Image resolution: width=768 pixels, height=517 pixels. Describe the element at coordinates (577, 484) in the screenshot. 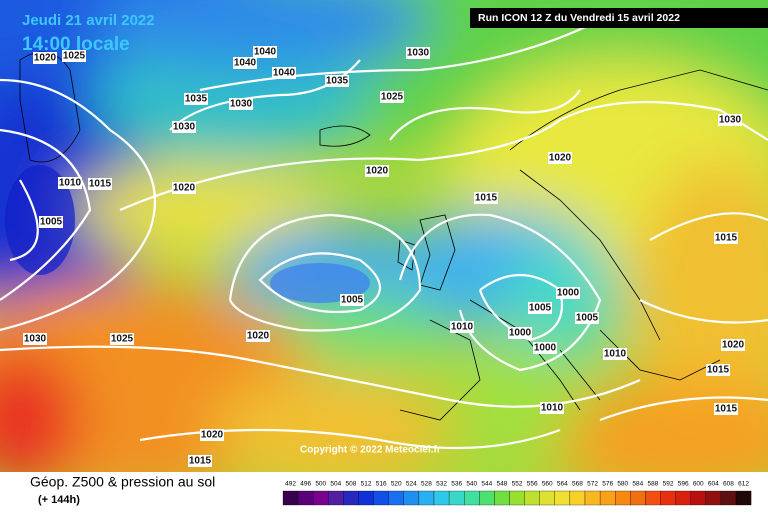

I see `colorbar-label: 568` at that location.